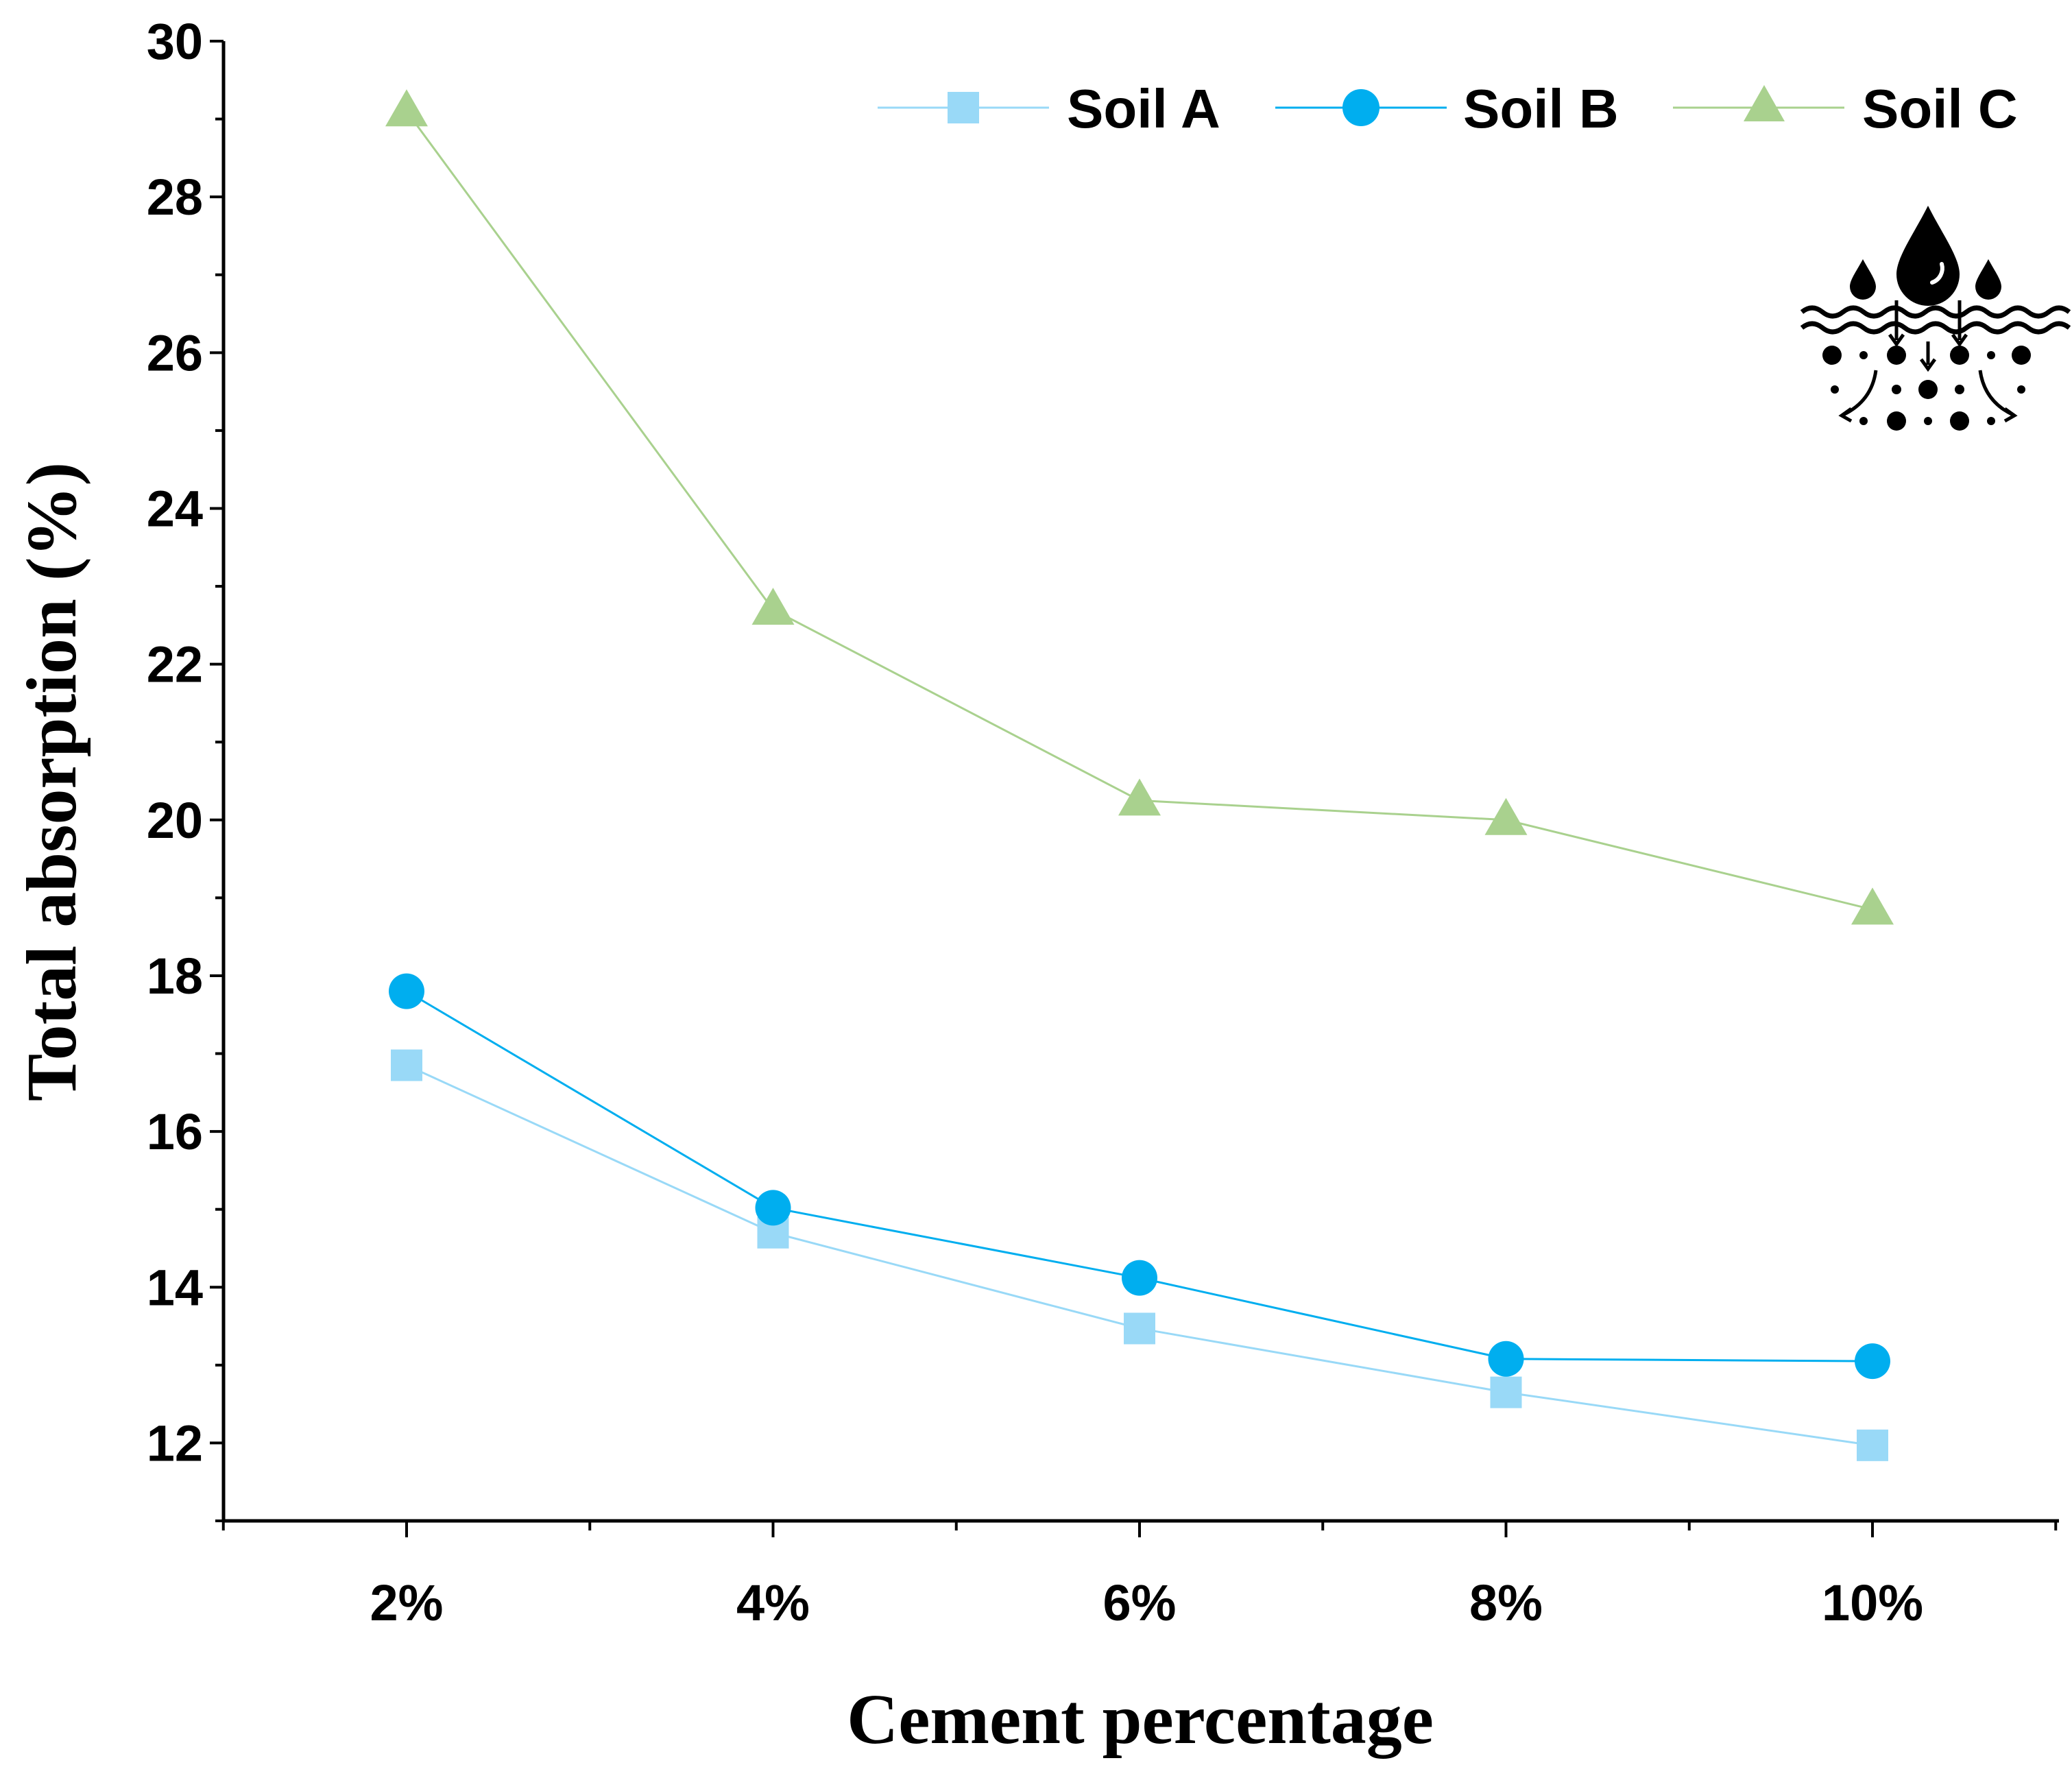  I want to click on y-tick-label: 16, so click(175, 1131).